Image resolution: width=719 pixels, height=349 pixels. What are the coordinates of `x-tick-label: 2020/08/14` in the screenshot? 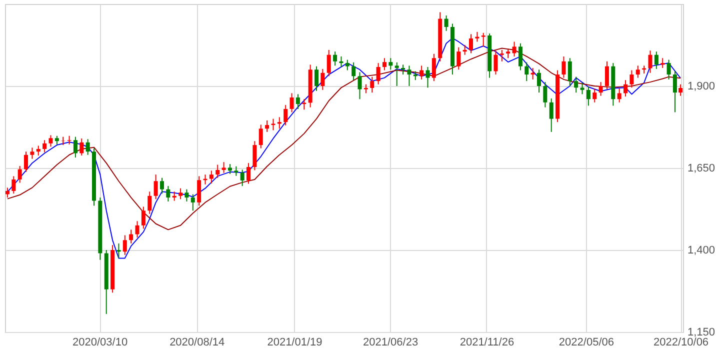 It's located at (197, 342).